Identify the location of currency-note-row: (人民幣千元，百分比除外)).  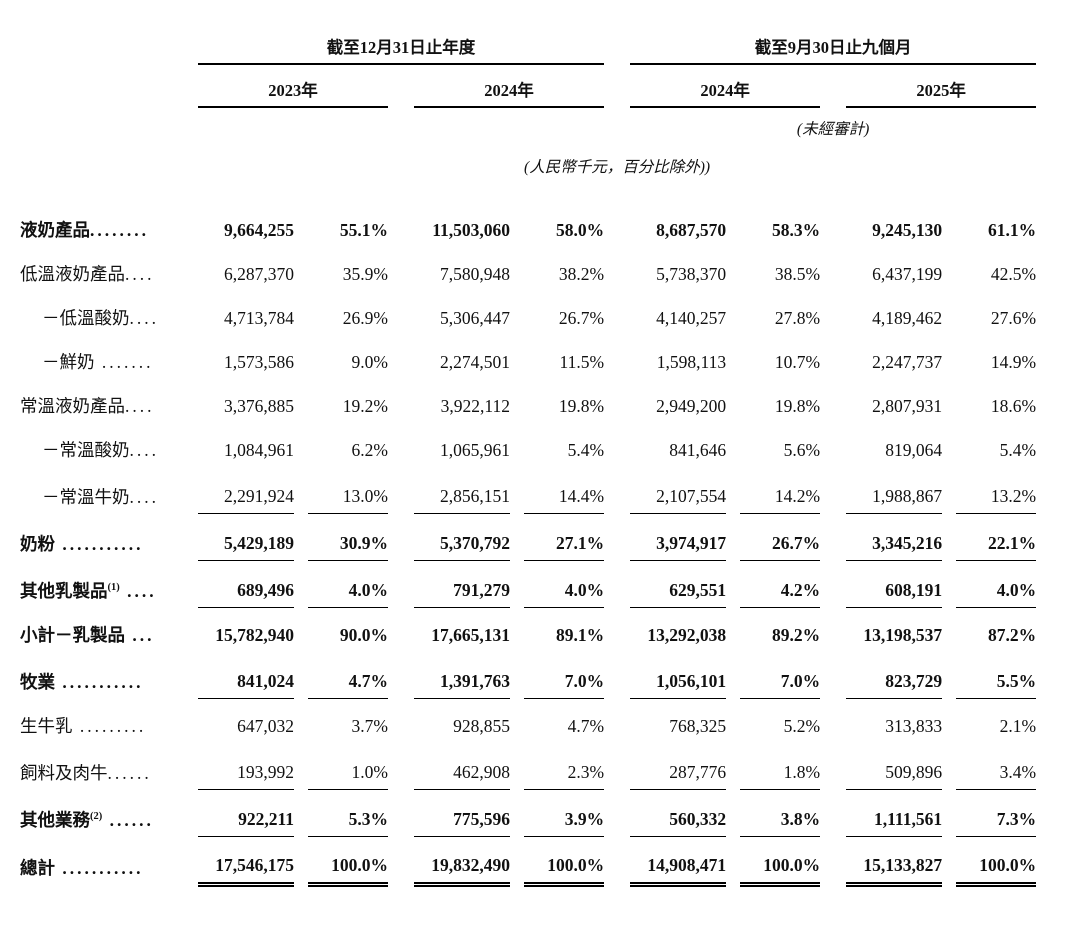
(528, 159).